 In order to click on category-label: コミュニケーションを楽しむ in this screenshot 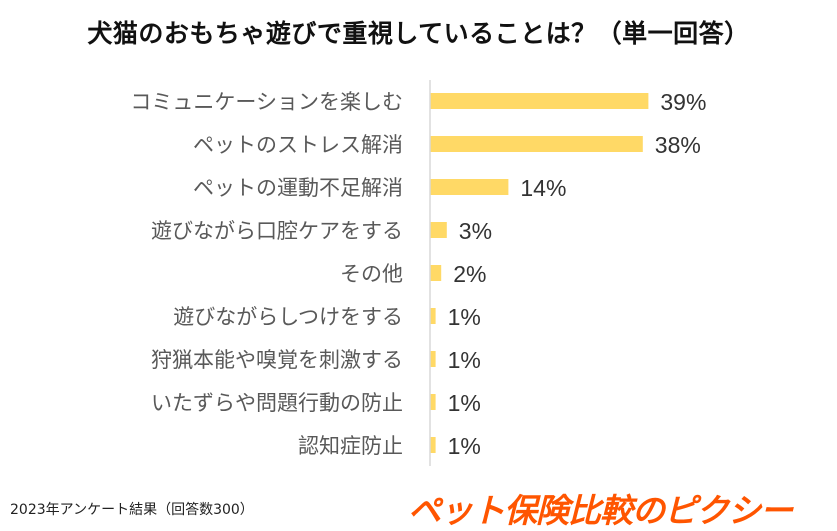, I will do `click(266, 102)`.